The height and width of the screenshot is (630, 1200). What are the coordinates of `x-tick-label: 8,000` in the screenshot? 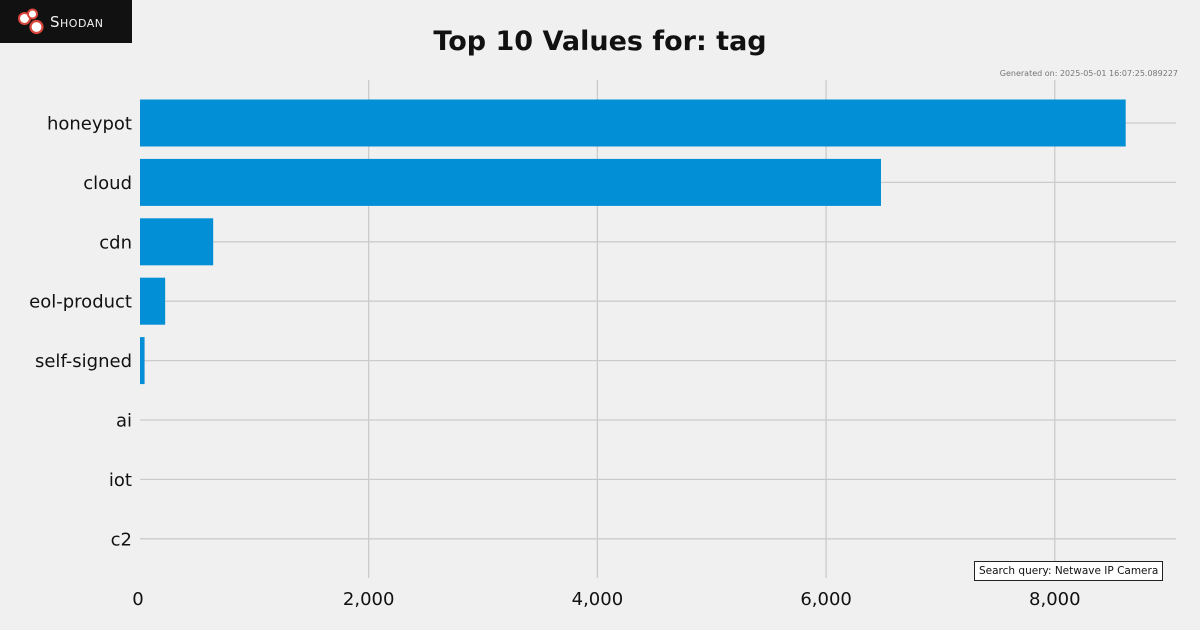 It's located at (1055, 599).